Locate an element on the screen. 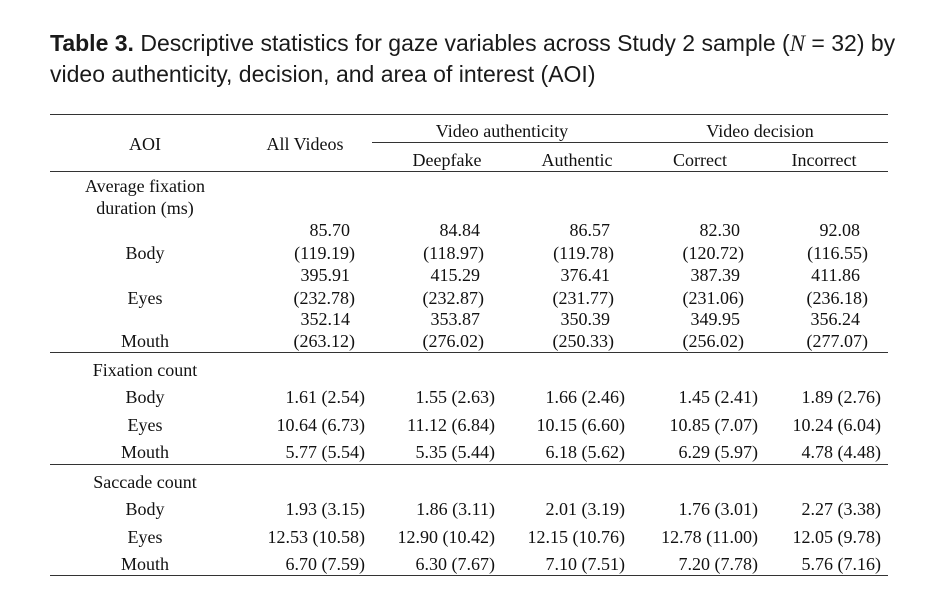 The width and height of the screenshot is (941, 610). cell-sd: (256.02) is located at coordinates (713, 341).